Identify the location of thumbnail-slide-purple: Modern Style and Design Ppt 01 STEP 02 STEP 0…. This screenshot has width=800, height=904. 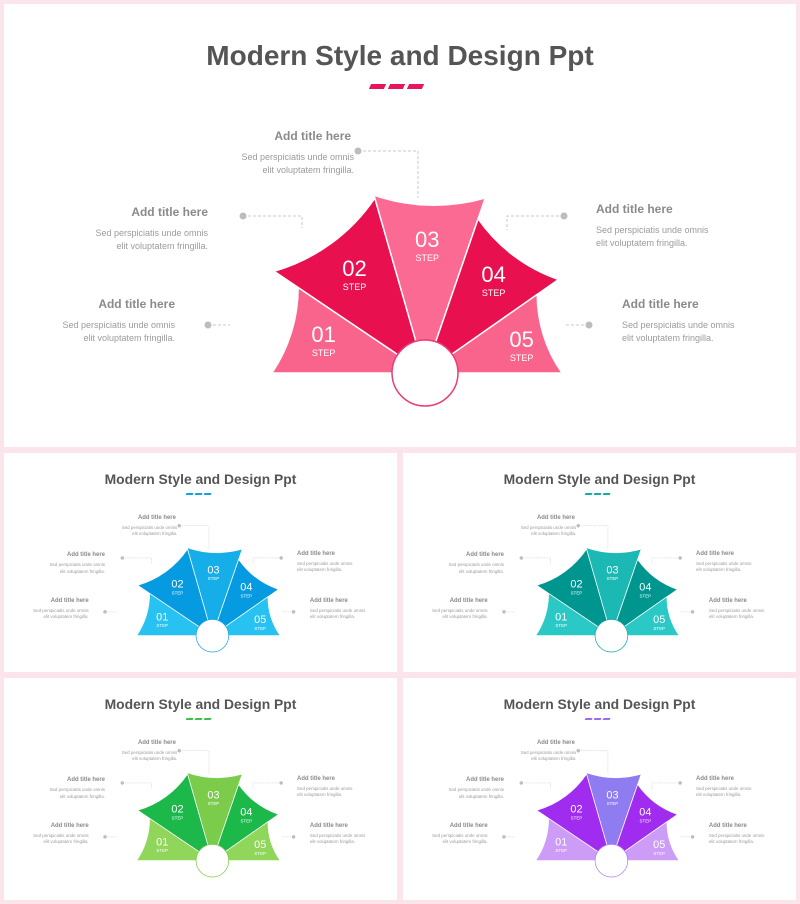
(599, 789).